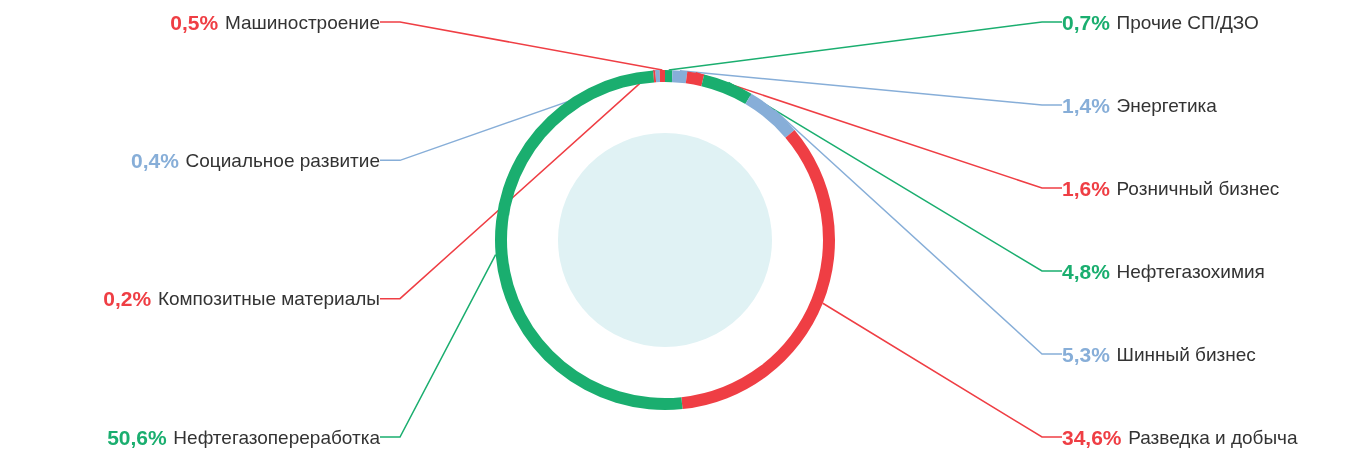 The width and height of the screenshot is (1358, 453). Describe the element at coordinates (1167, 105) in the screenshot. I see `slice-label: Энергетика` at that location.